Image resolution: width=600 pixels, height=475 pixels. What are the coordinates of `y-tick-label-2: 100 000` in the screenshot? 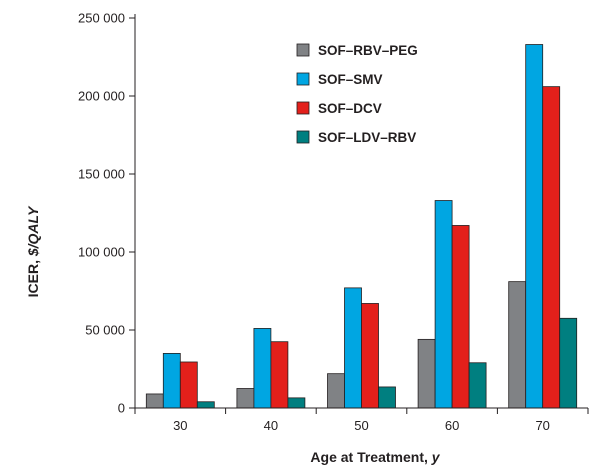 It's located at (101, 252).